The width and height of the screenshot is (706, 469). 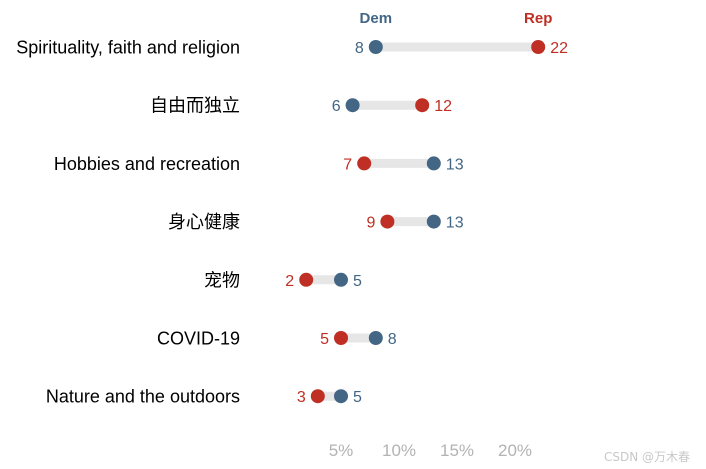 I want to click on category-label: 身心健康, so click(x=204, y=222).